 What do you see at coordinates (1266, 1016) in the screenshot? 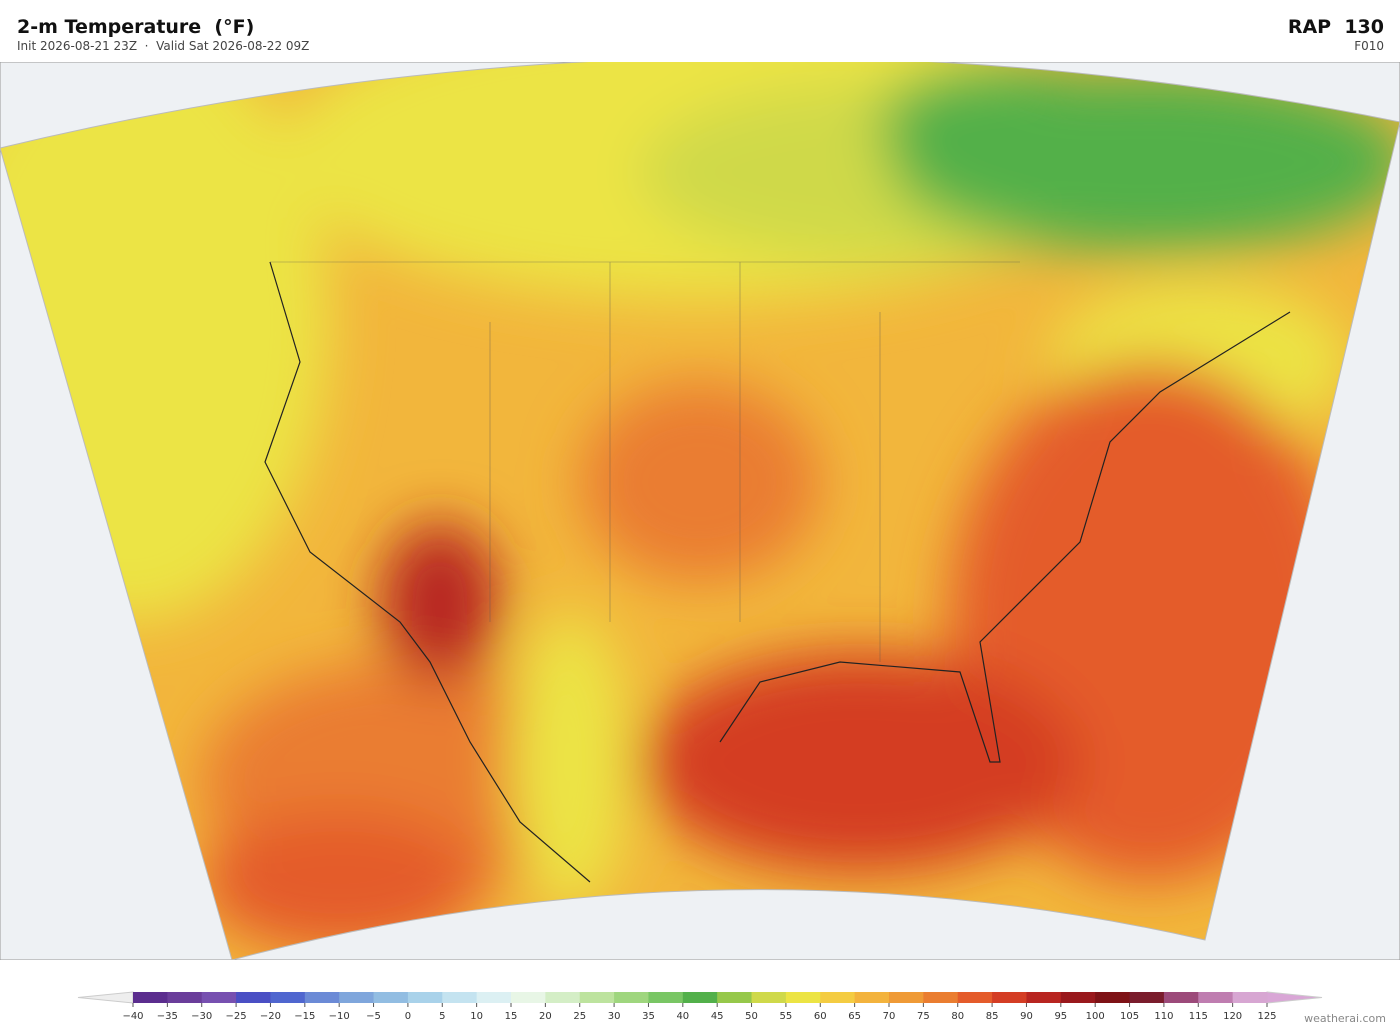
I see `colorbar-tick-label: 125` at bounding box center [1266, 1016].